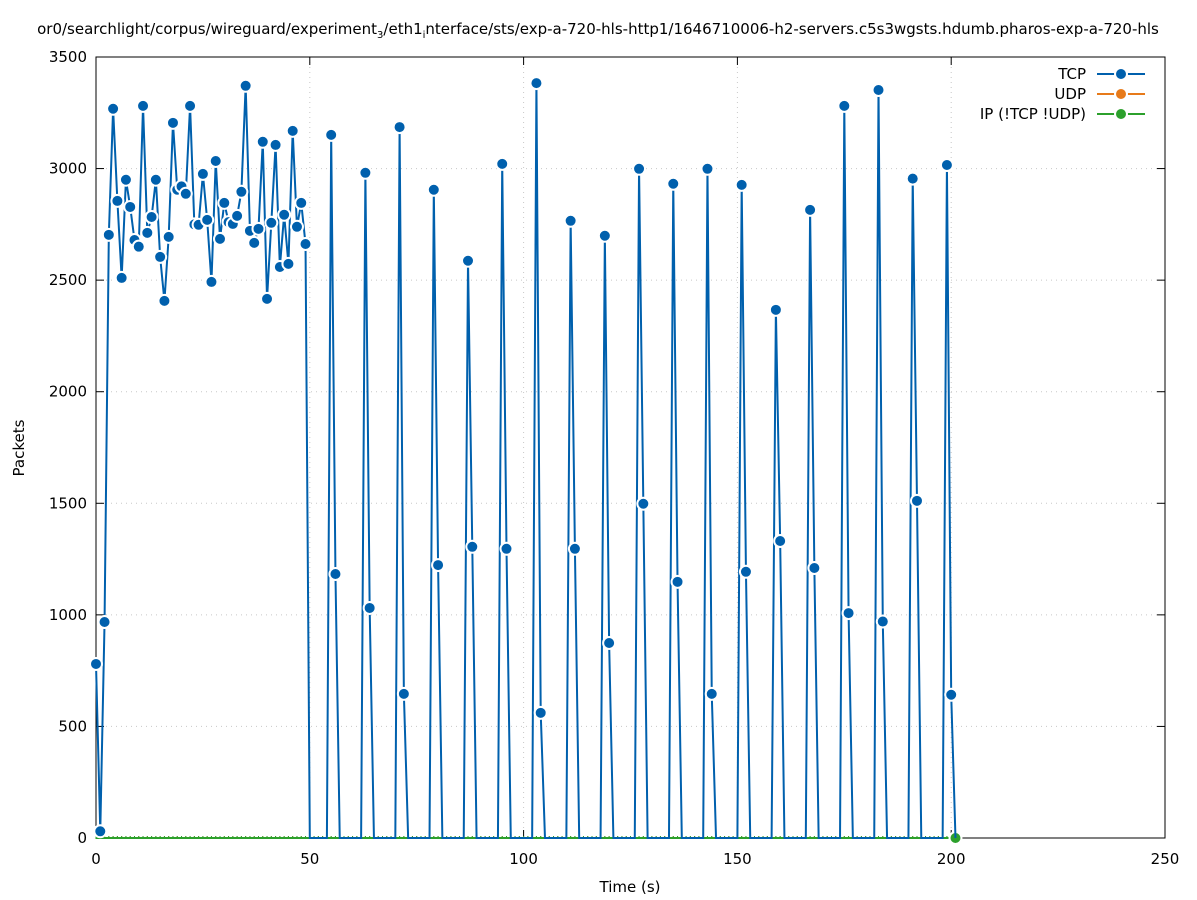  Describe the element at coordinates (380, 35) in the screenshot. I see `title-subscript: 3` at that location.